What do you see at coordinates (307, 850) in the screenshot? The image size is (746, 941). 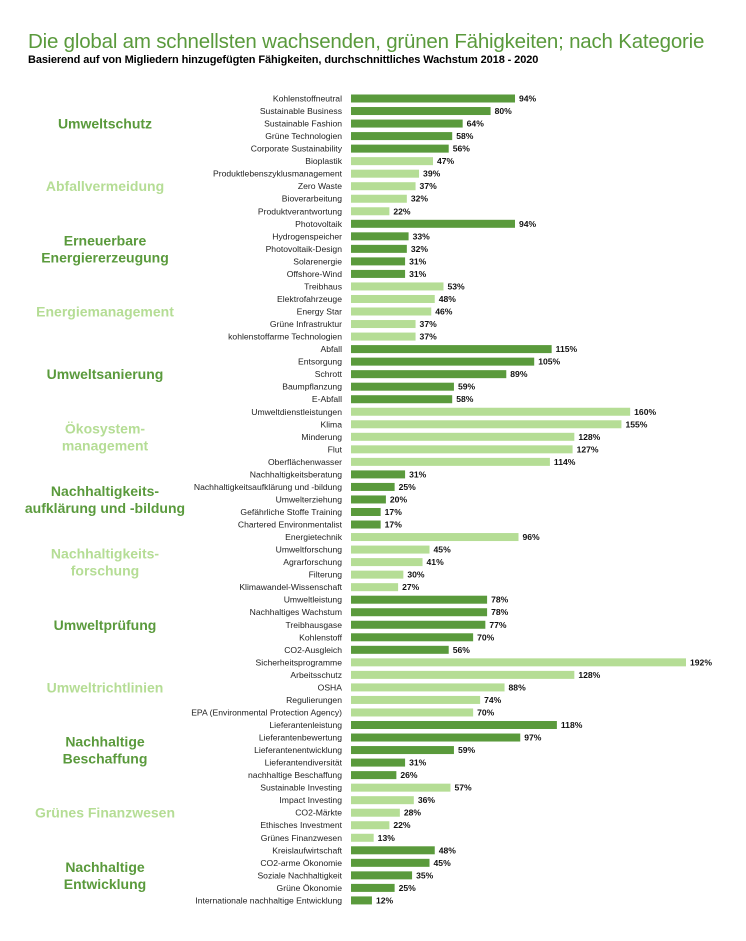 I see `bar-label: Kreislaufwirtschaft` at bounding box center [307, 850].